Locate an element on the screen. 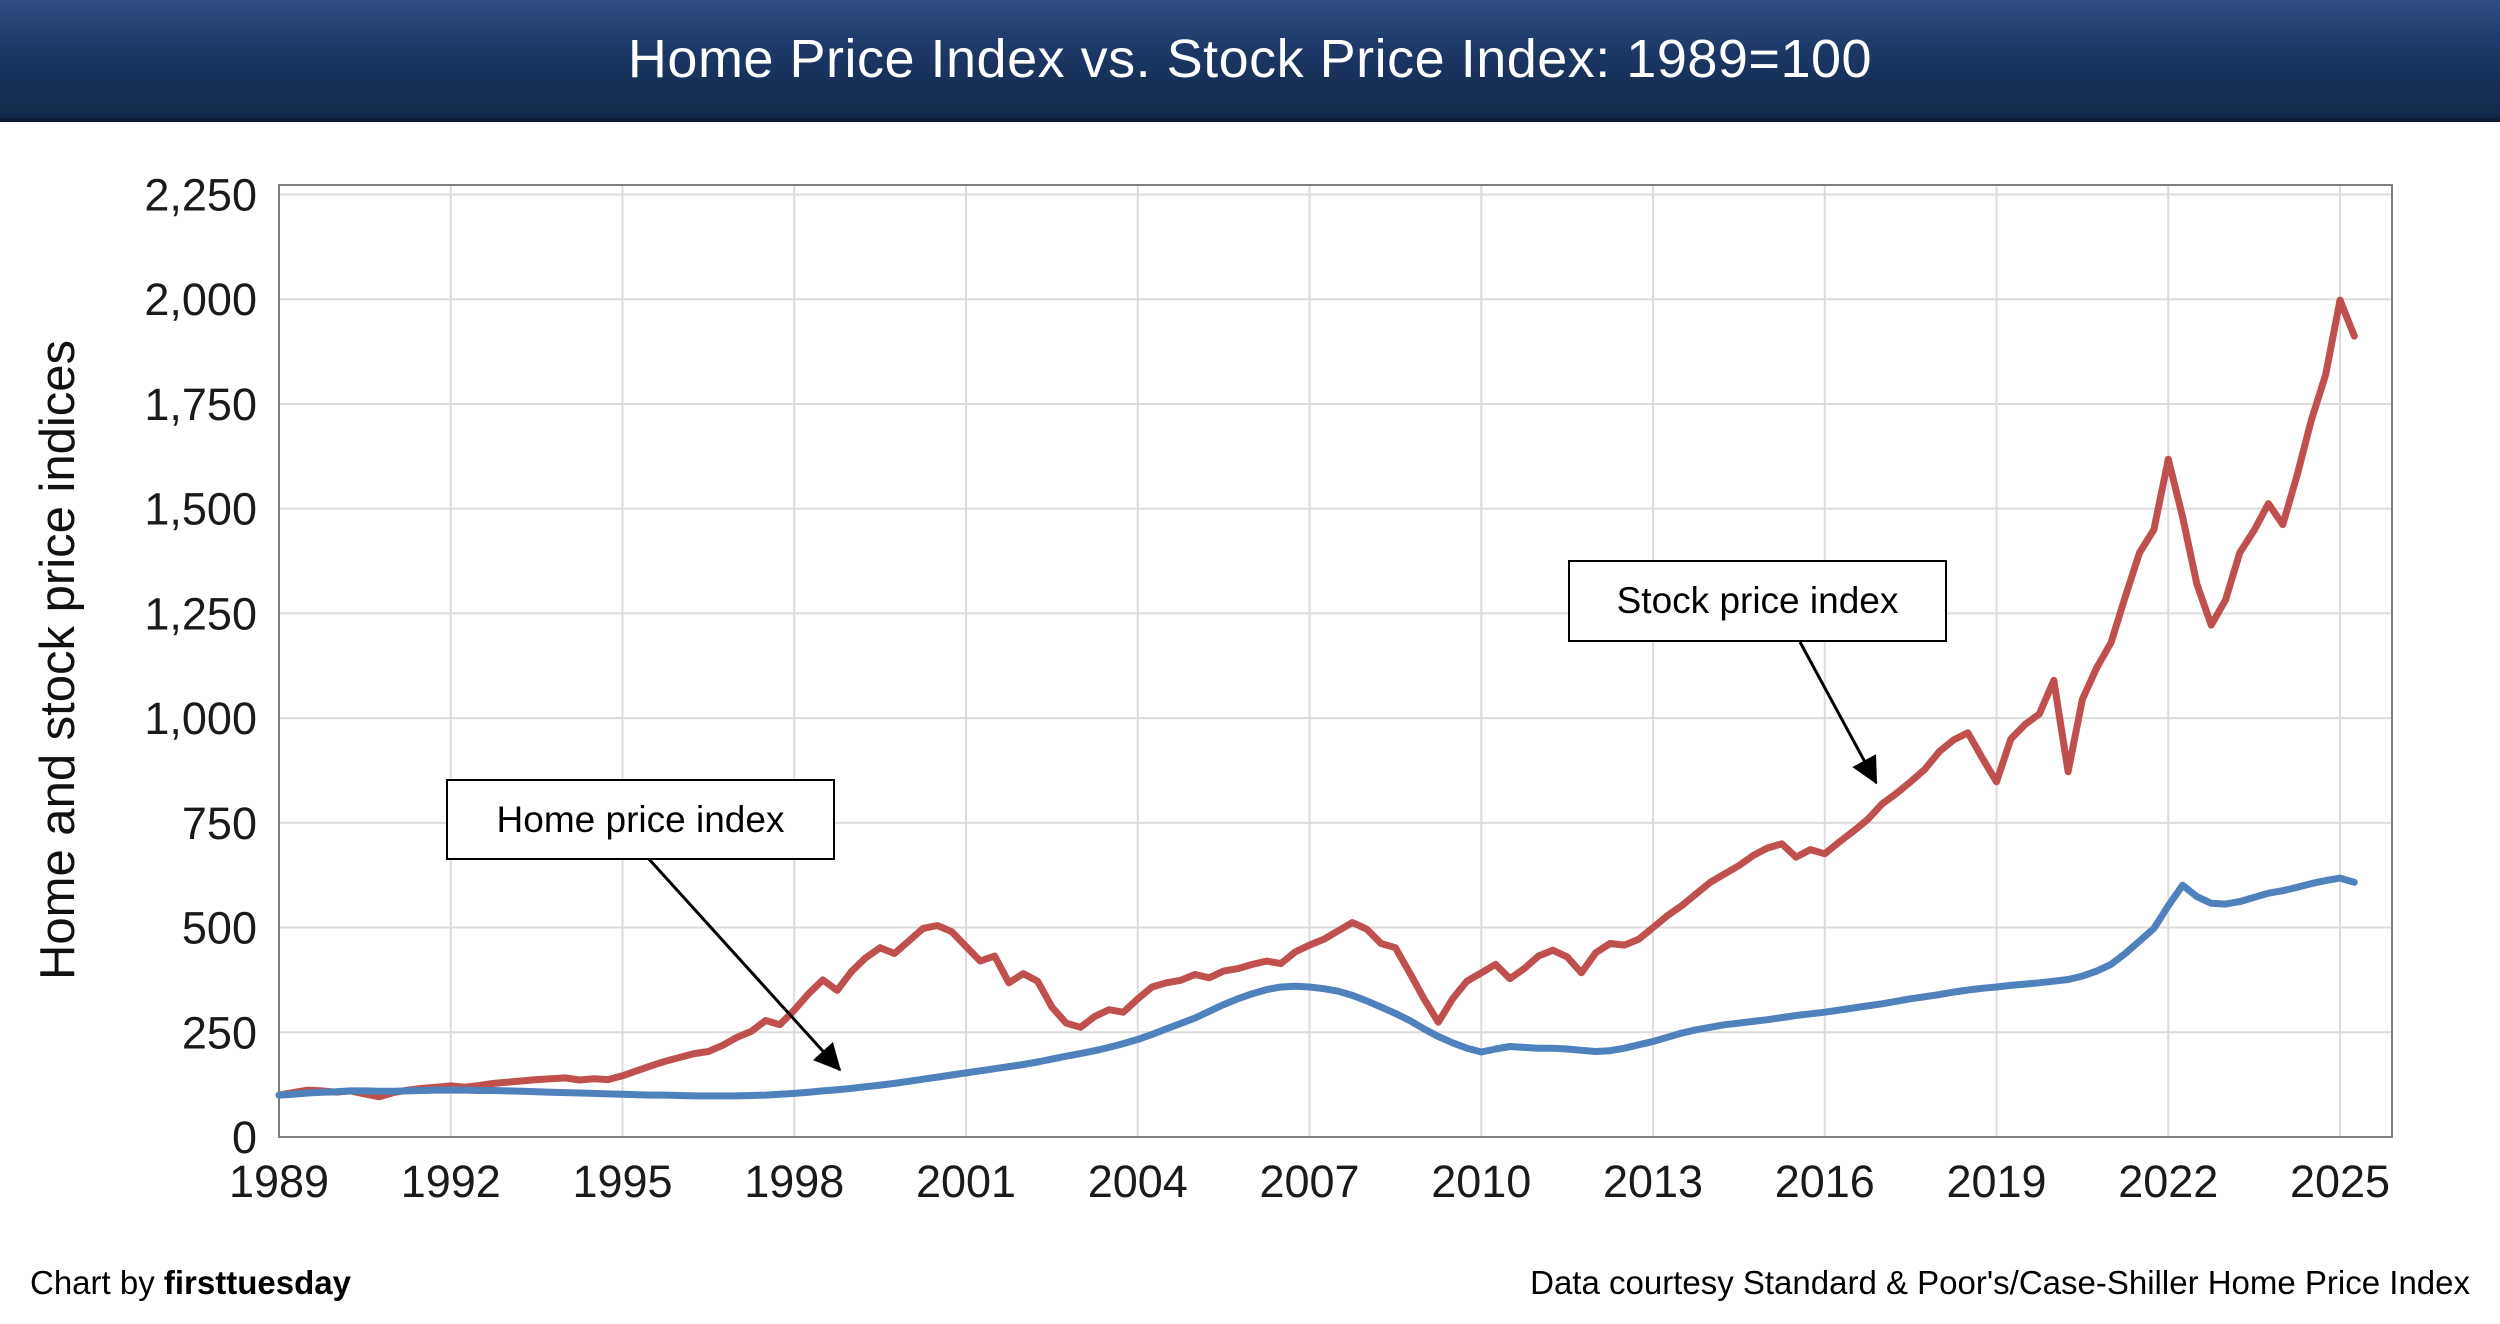 The height and width of the screenshot is (1324, 2500). annotation-stock-price-index: Stock price index is located at coordinates (1757, 601).